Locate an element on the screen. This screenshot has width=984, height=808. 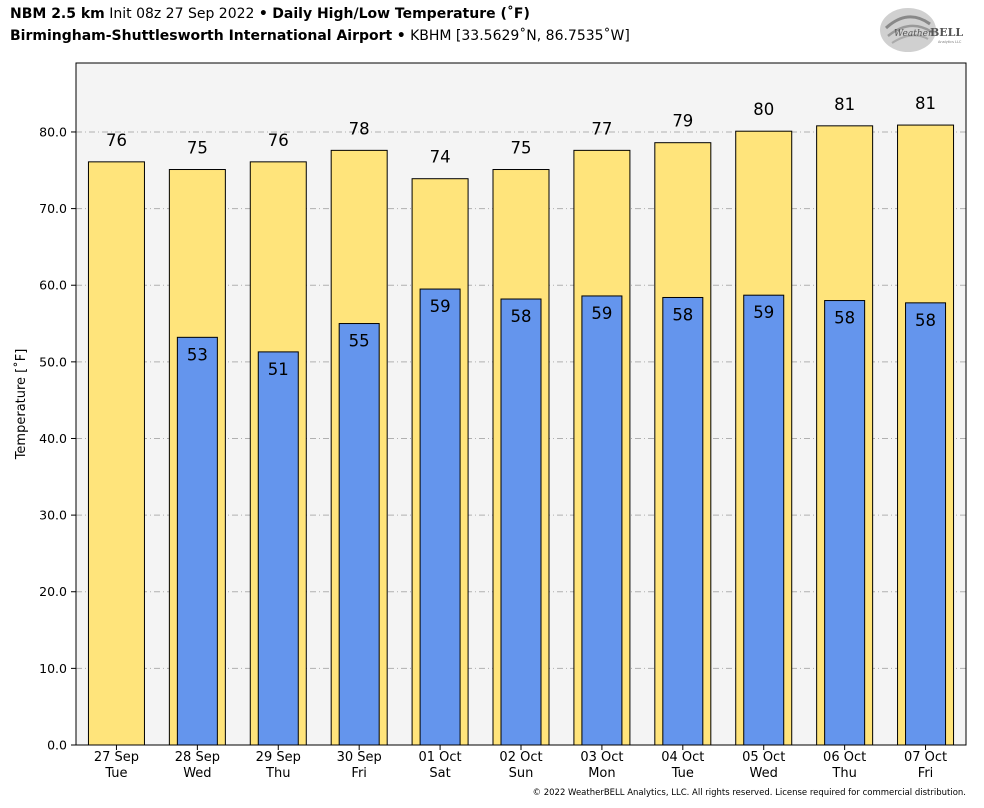
x-tick-date-label: 27 Sep is located at coordinates (116, 757).